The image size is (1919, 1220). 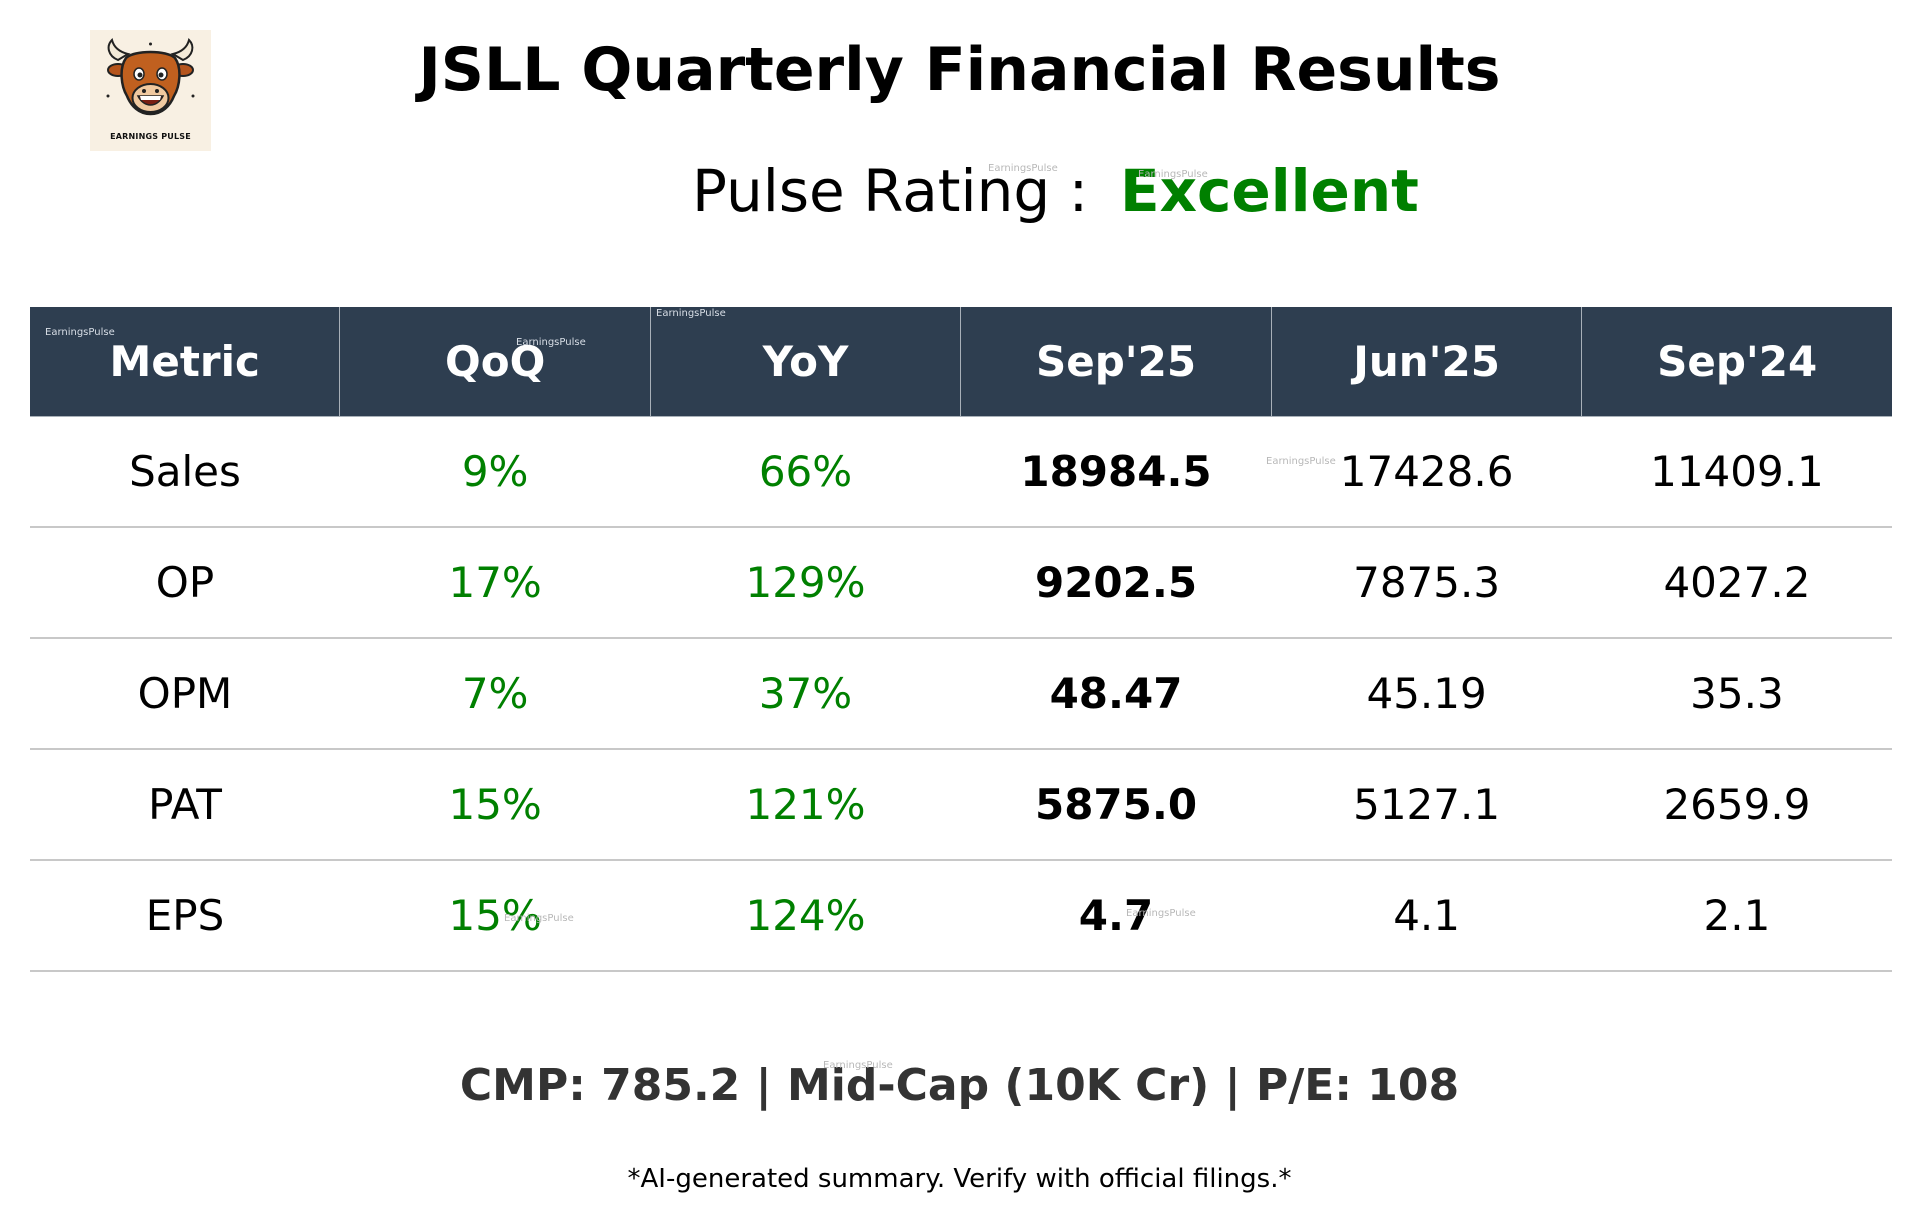 What do you see at coordinates (805, 916) in the screenshot?
I see `yoy-cell: 124%` at bounding box center [805, 916].